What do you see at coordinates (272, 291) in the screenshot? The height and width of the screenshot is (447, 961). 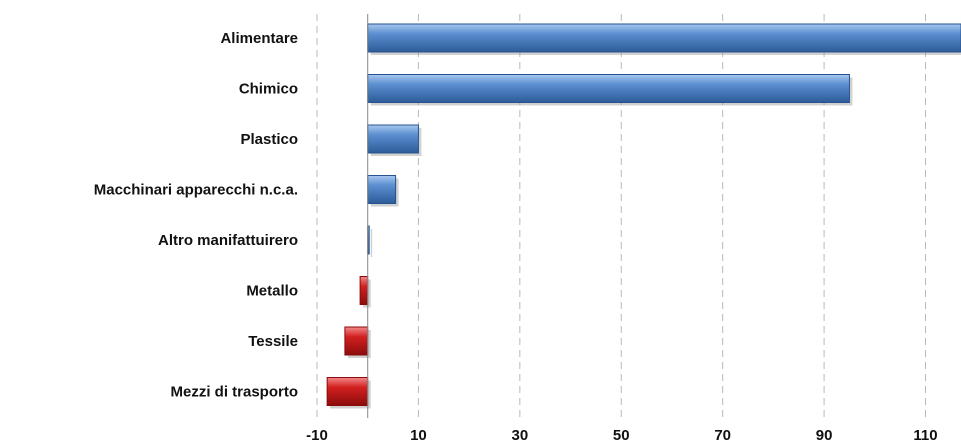 I see `category-label: Metallo` at bounding box center [272, 291].